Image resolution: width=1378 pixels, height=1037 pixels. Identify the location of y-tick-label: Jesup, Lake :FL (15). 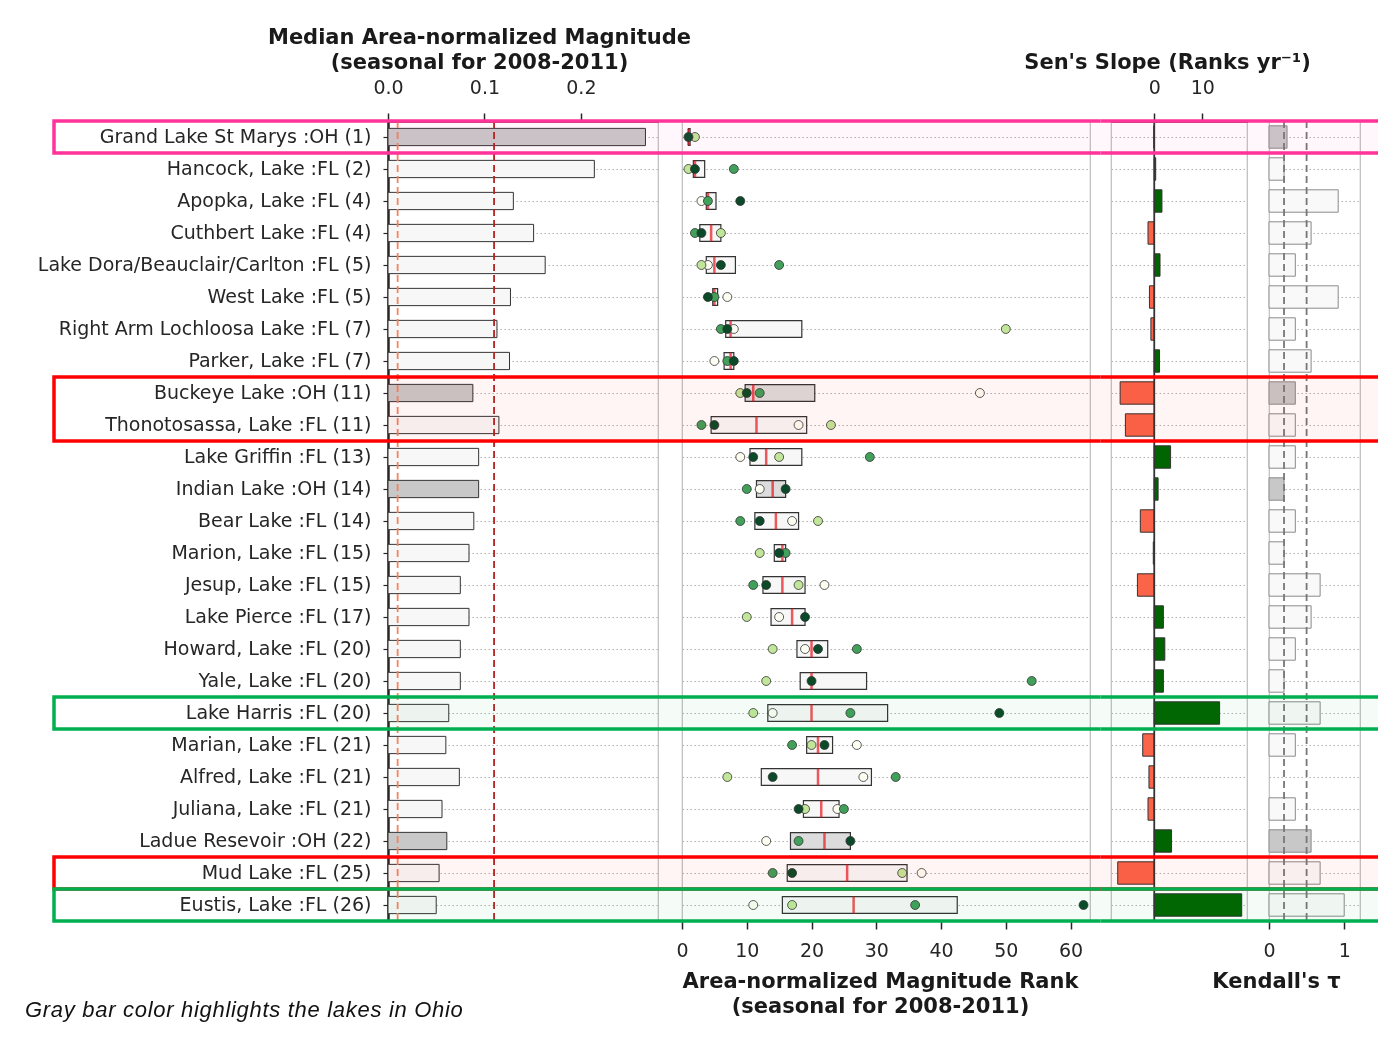
(277, 584).